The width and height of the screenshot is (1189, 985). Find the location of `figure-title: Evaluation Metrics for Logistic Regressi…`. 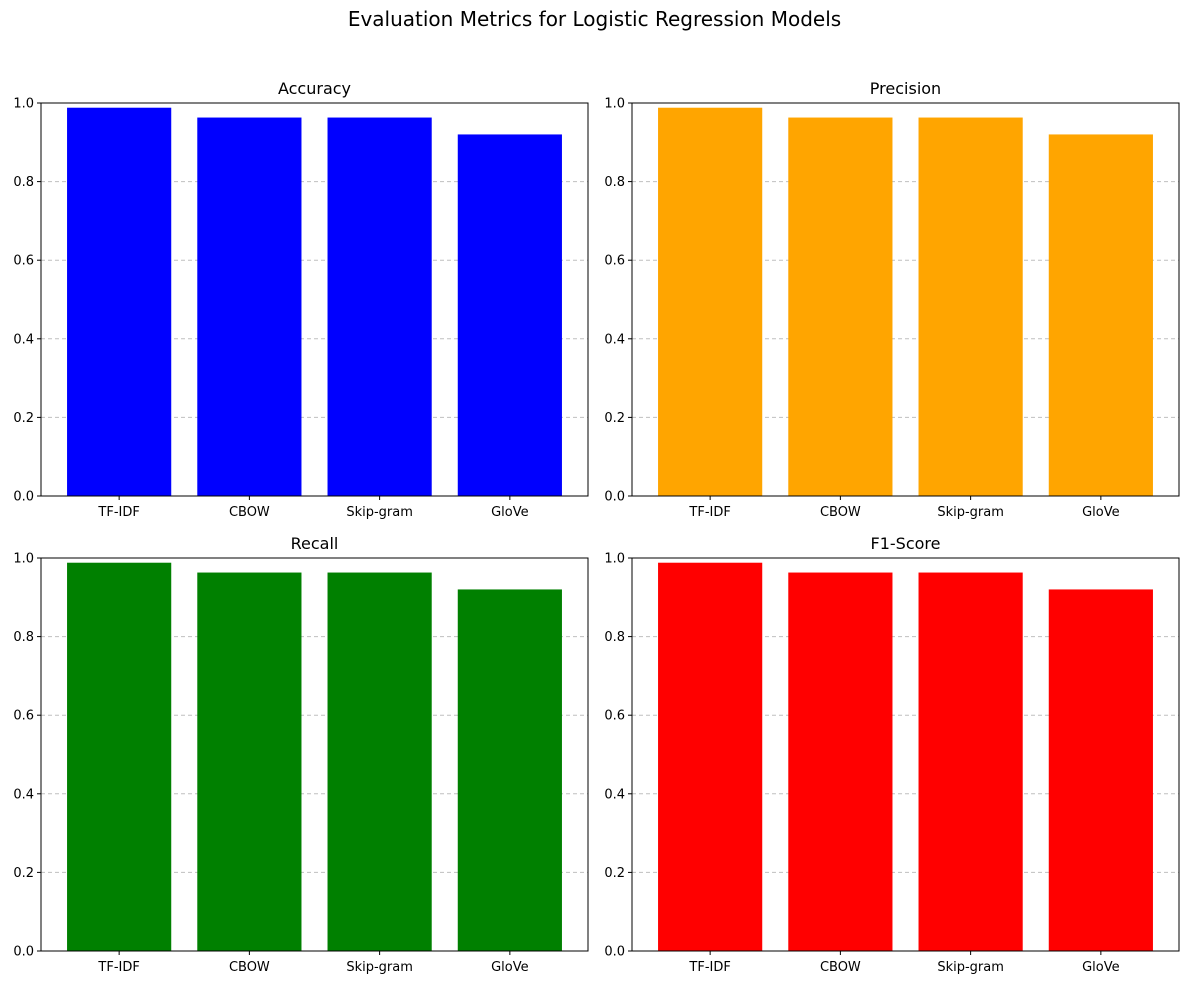

figure-title: Evaluation Metrics for Logistic Regressi… is located at coordinates (594, 19).